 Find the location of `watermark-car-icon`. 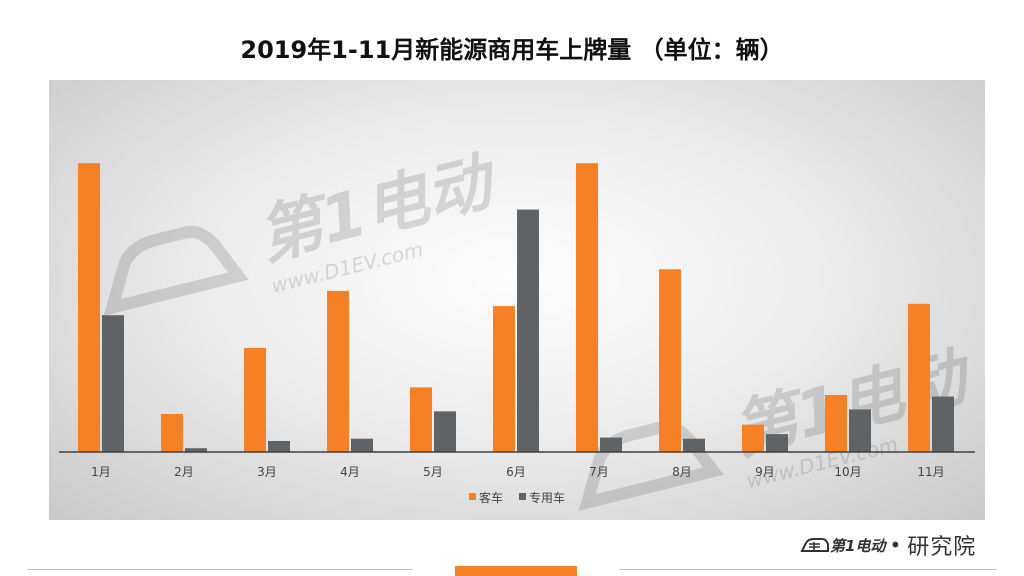

watermark-car-icon is located at coordinates (176, 270).